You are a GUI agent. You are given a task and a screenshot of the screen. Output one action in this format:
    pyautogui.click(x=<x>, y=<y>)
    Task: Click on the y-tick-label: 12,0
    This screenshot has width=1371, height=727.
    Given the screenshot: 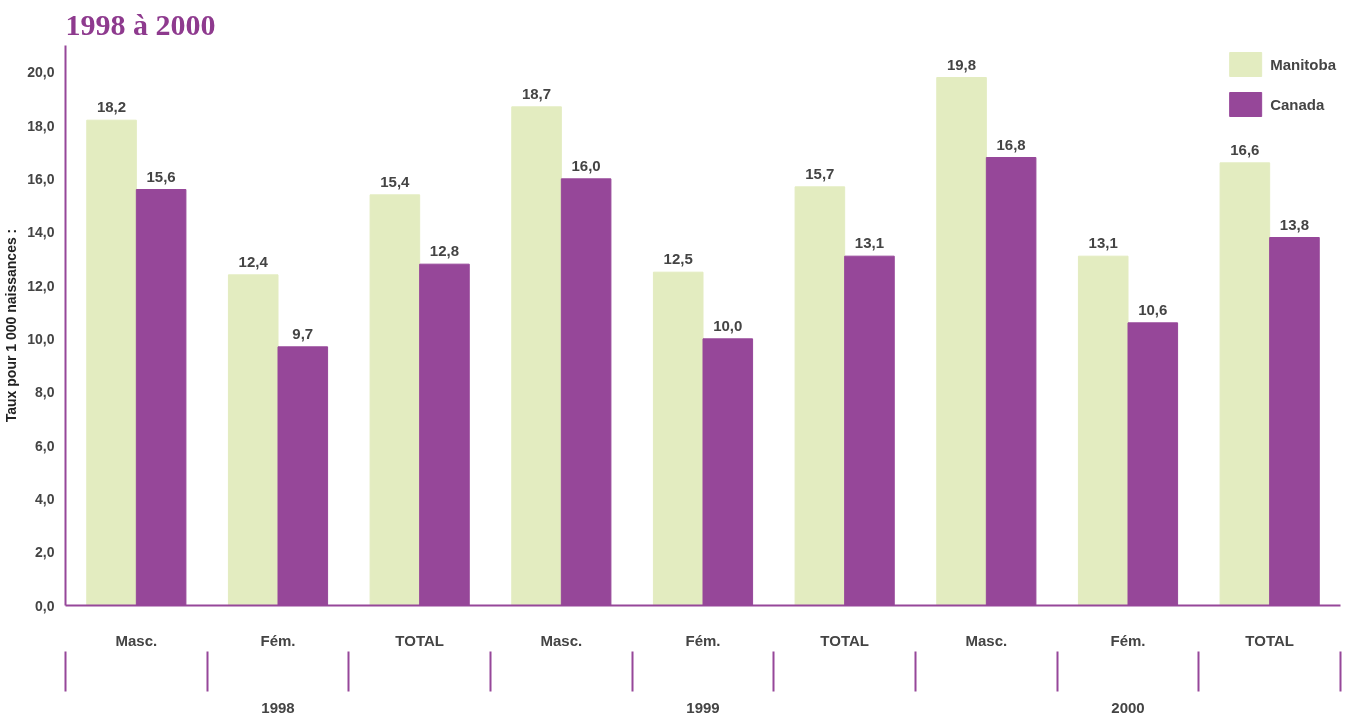 What is the action you would take?
    pyautogui.click(x=41, y=285)
    